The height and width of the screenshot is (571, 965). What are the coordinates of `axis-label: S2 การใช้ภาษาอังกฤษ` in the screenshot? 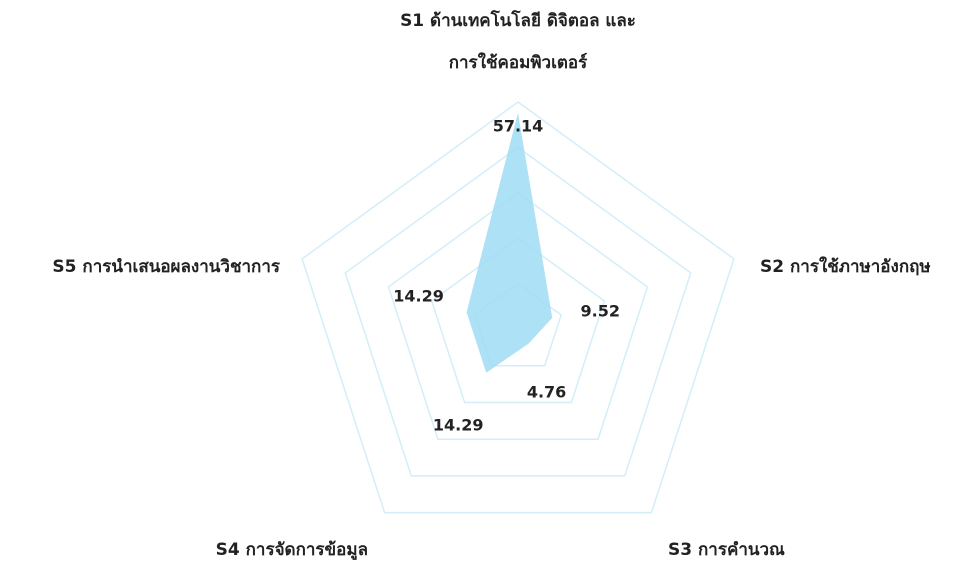 It's located at (845, 267).